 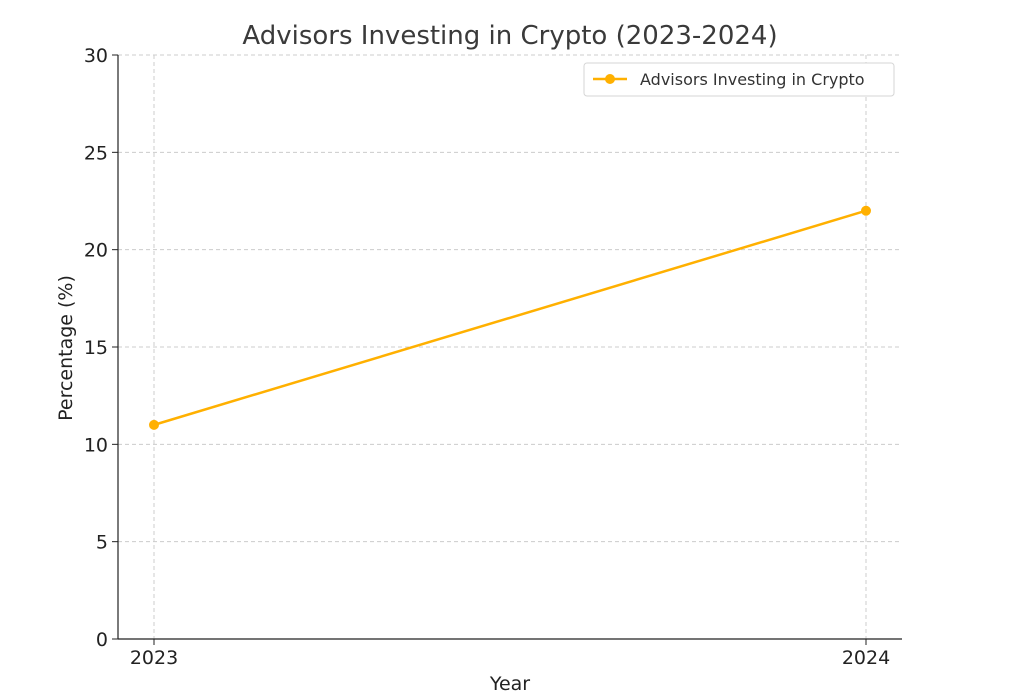 I want to click on y-tick-label: 10, so click(x=96, y=445).